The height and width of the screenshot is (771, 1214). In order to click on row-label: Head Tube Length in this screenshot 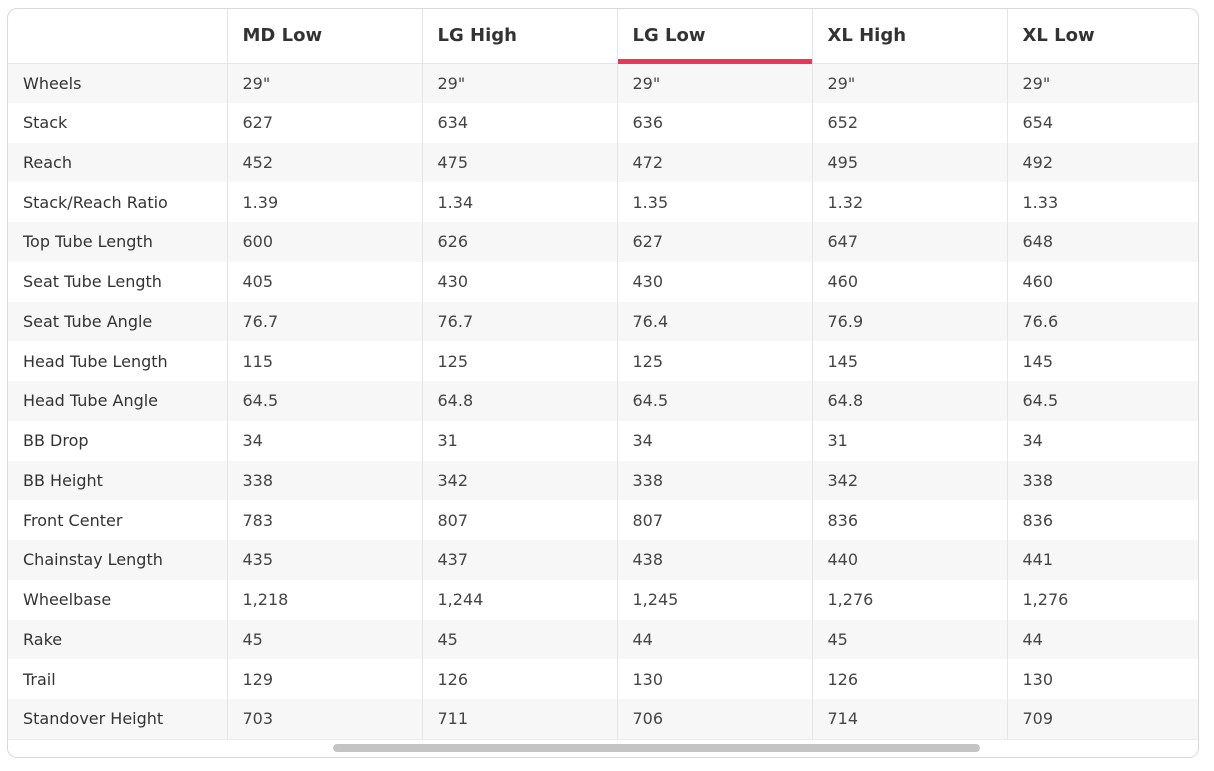, I will do `click(117, 361)`.